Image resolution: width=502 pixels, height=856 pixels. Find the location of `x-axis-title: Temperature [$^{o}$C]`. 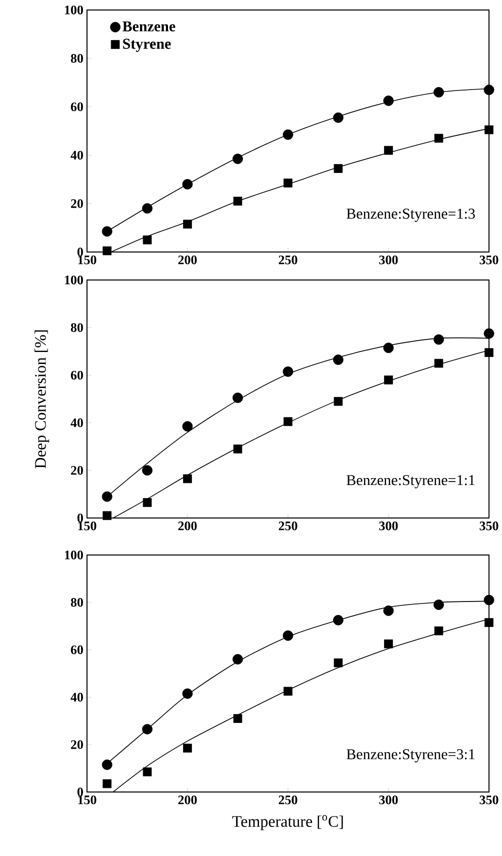

x-axis-title: Temperature [$^{o}$C] is located at coordinates (287, 822).